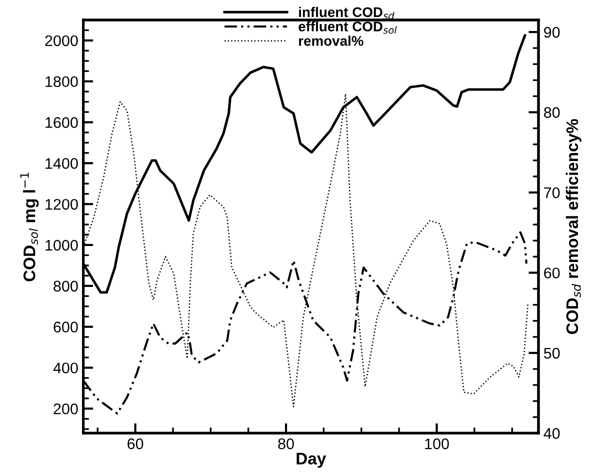 This screenshot has height=476, width=595. Describe the element at coordinates (311, 460) in the screenshot. I see `x-axis-title: Day` at that location.